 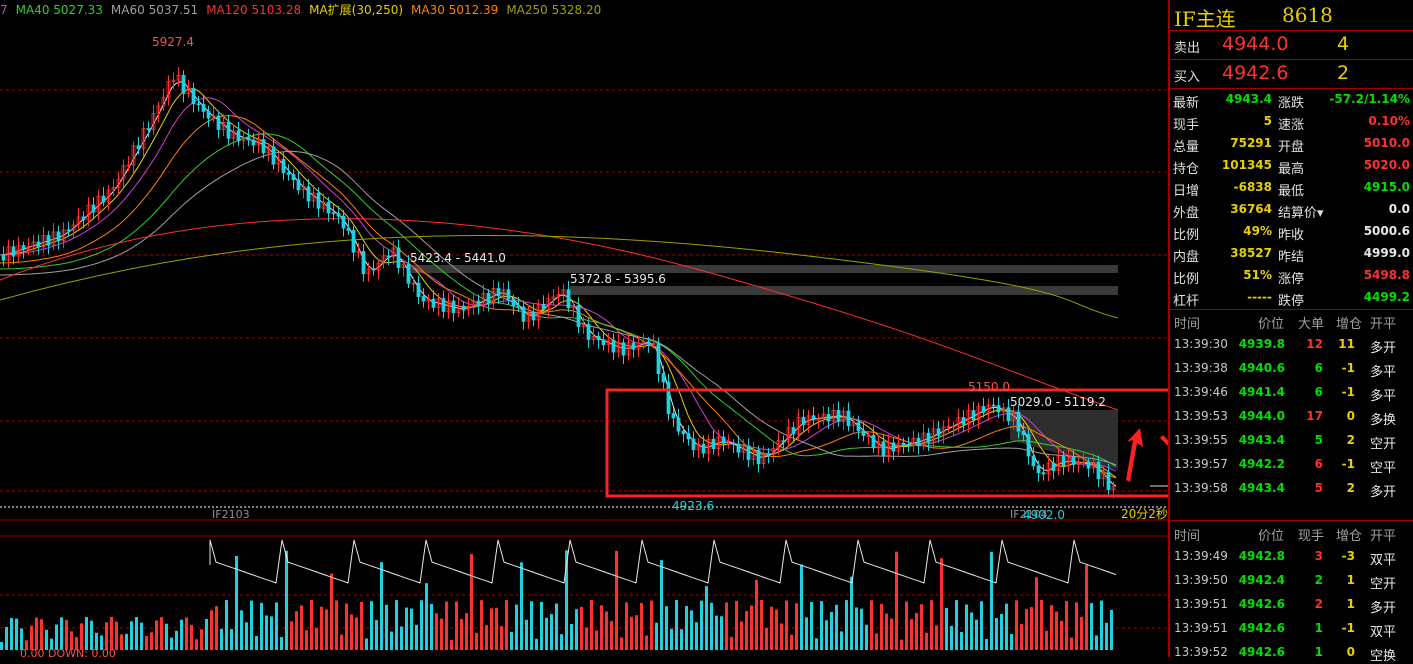 What do you see at coordinates (1201, 464) in the screenshot?
I see `trade-time: 13:39:57` at bounding box center [1201, 464].